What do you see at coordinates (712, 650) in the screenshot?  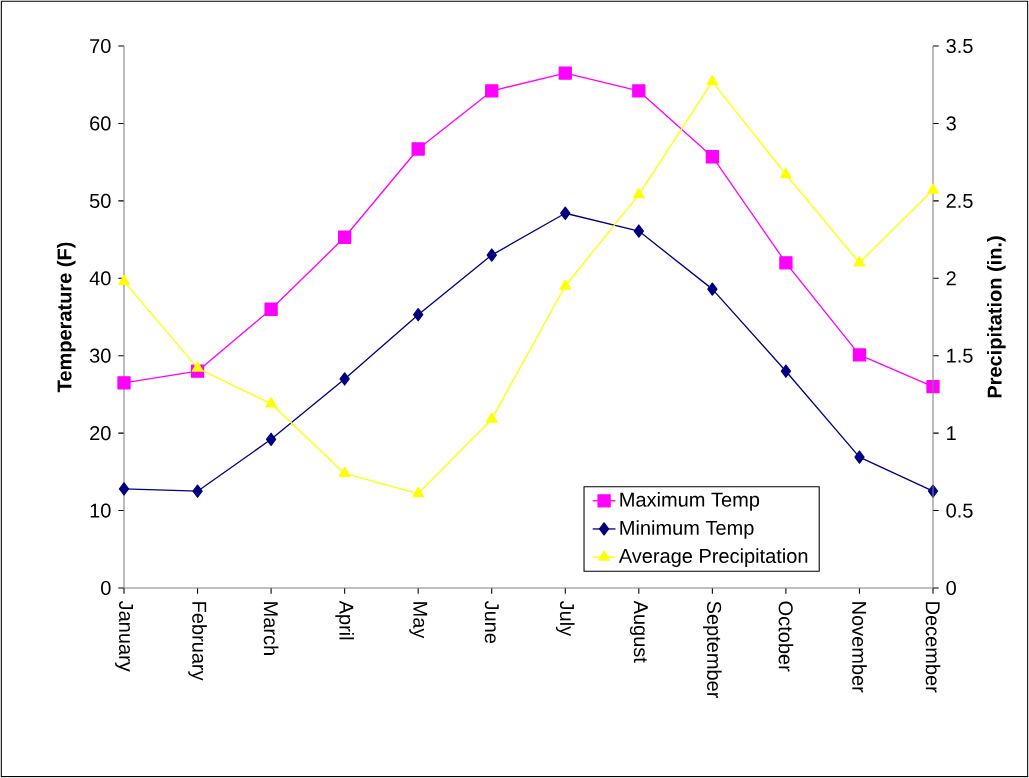 I see `x-tick-label: September` at bounding box center [712, 650].